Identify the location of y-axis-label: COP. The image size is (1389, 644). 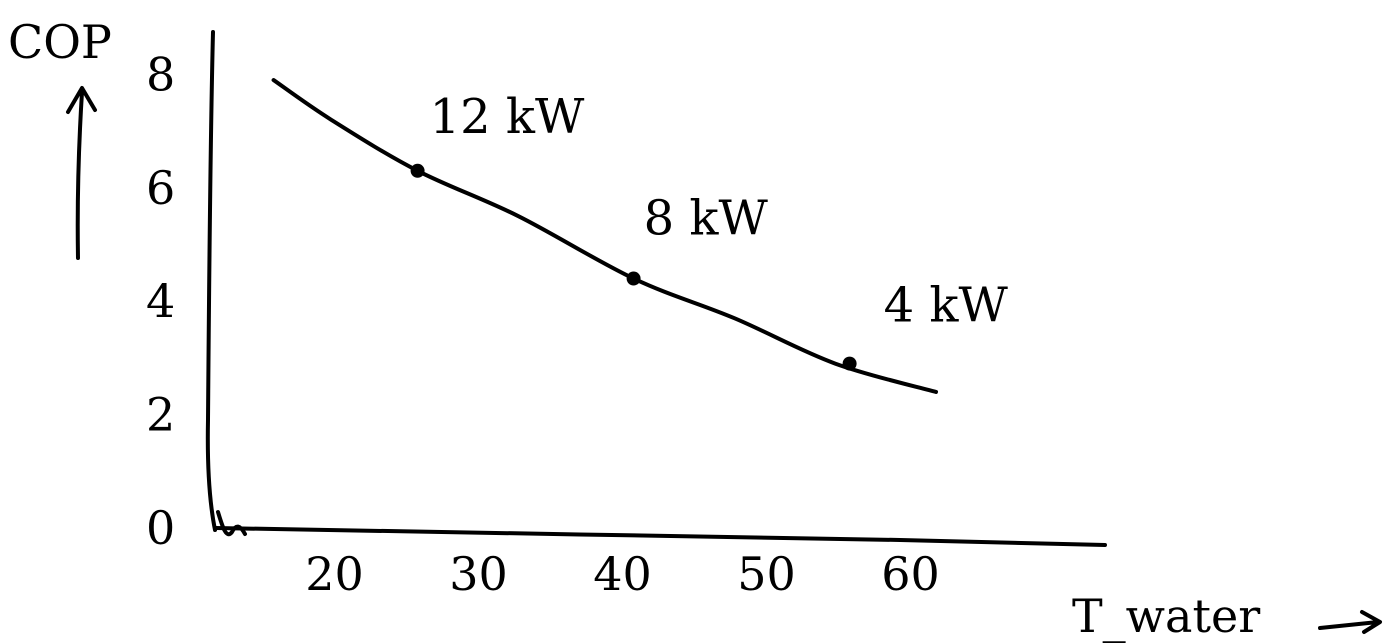
(60, 42).